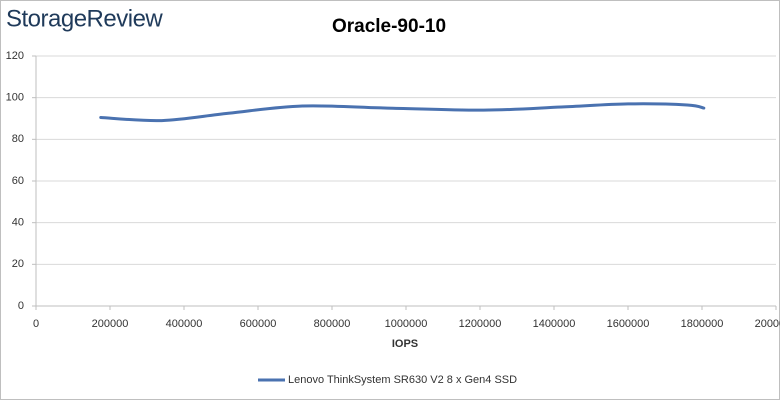  What do you see at coordinates (389, 26) in the screenshot?
I see `chart-title: Oracle-90-10` at bounding box center [389, 26].